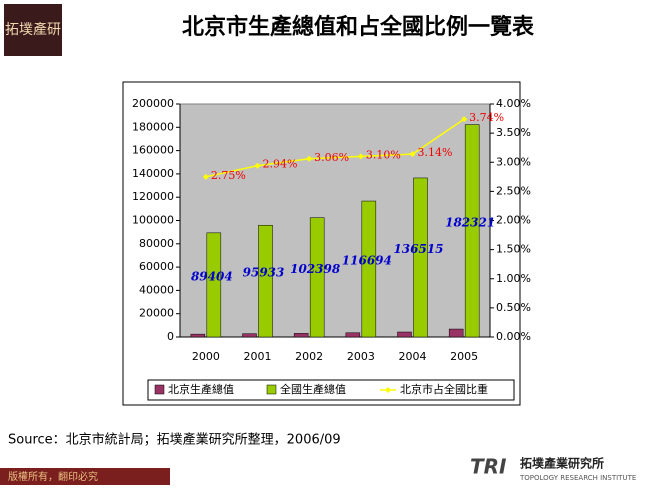 This screenshot has height=489, width=650. I want to click on value-label: 3.14%, so click(435, 152).